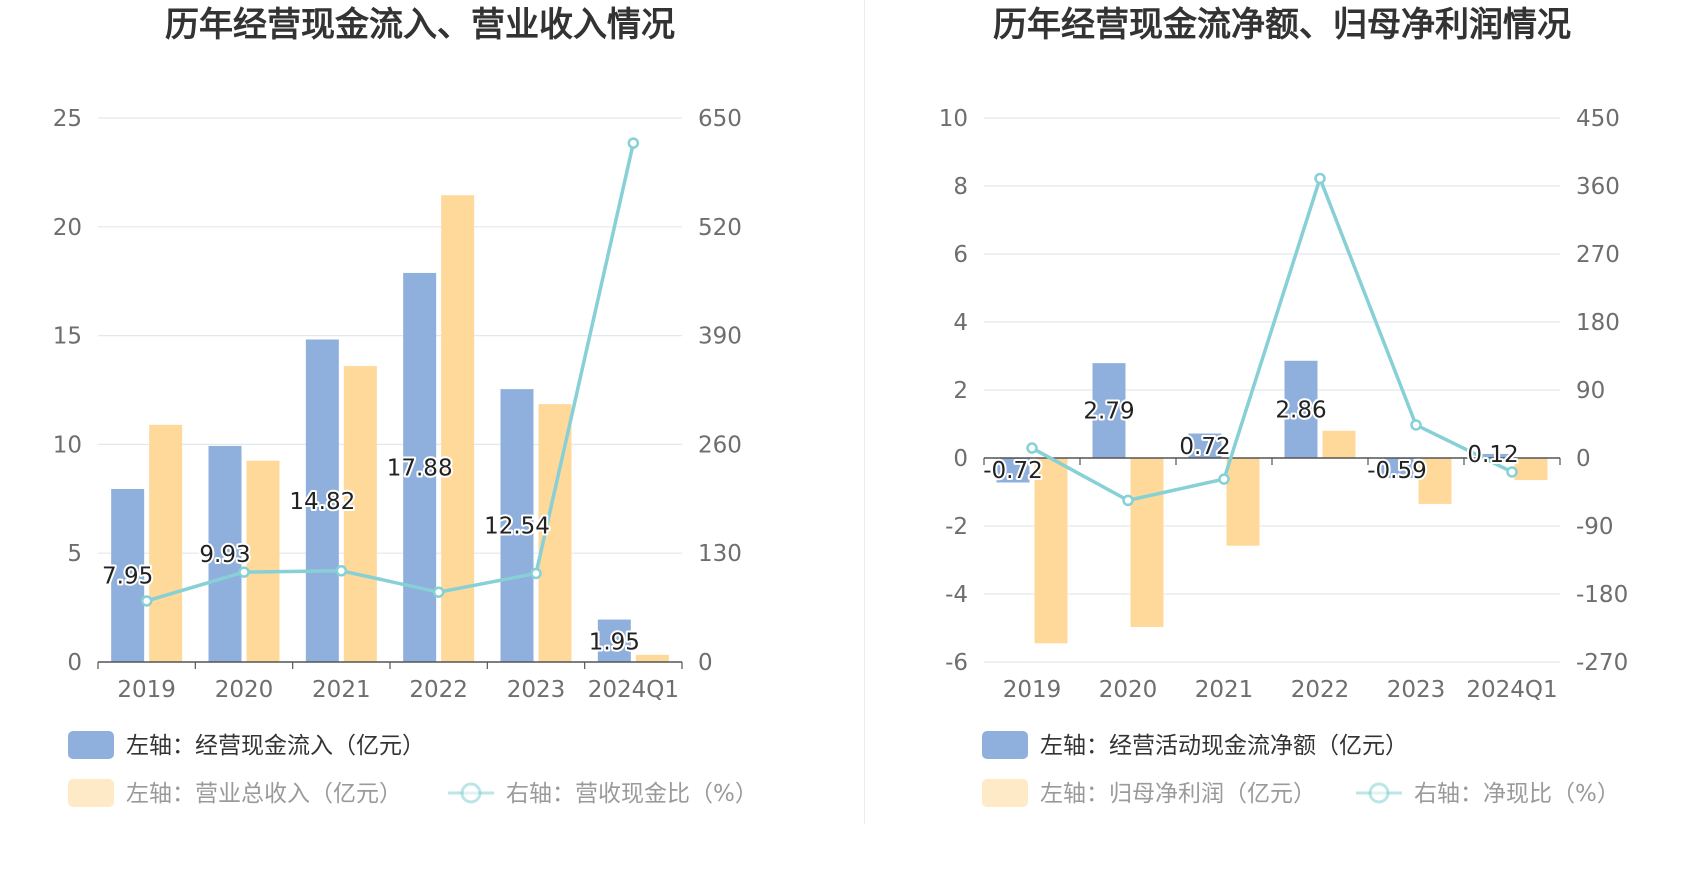 The width and height of the screenshot is (1700, 874). I want to click on left-axis-tick: 20, so click(67, 228).